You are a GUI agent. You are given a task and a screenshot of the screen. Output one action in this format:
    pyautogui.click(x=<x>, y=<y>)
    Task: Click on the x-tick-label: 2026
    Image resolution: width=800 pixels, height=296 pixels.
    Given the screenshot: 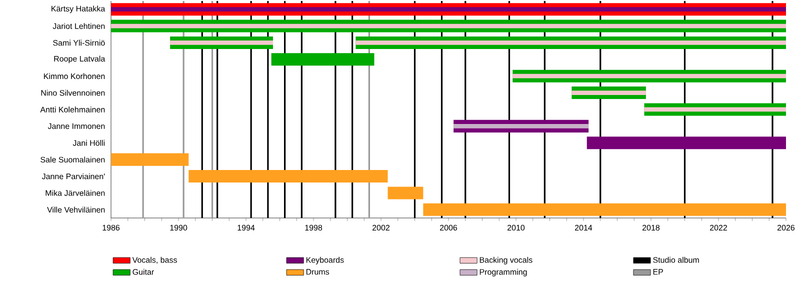 What is the action you would take?
    pyautogui.click(x=786, y=227)
    